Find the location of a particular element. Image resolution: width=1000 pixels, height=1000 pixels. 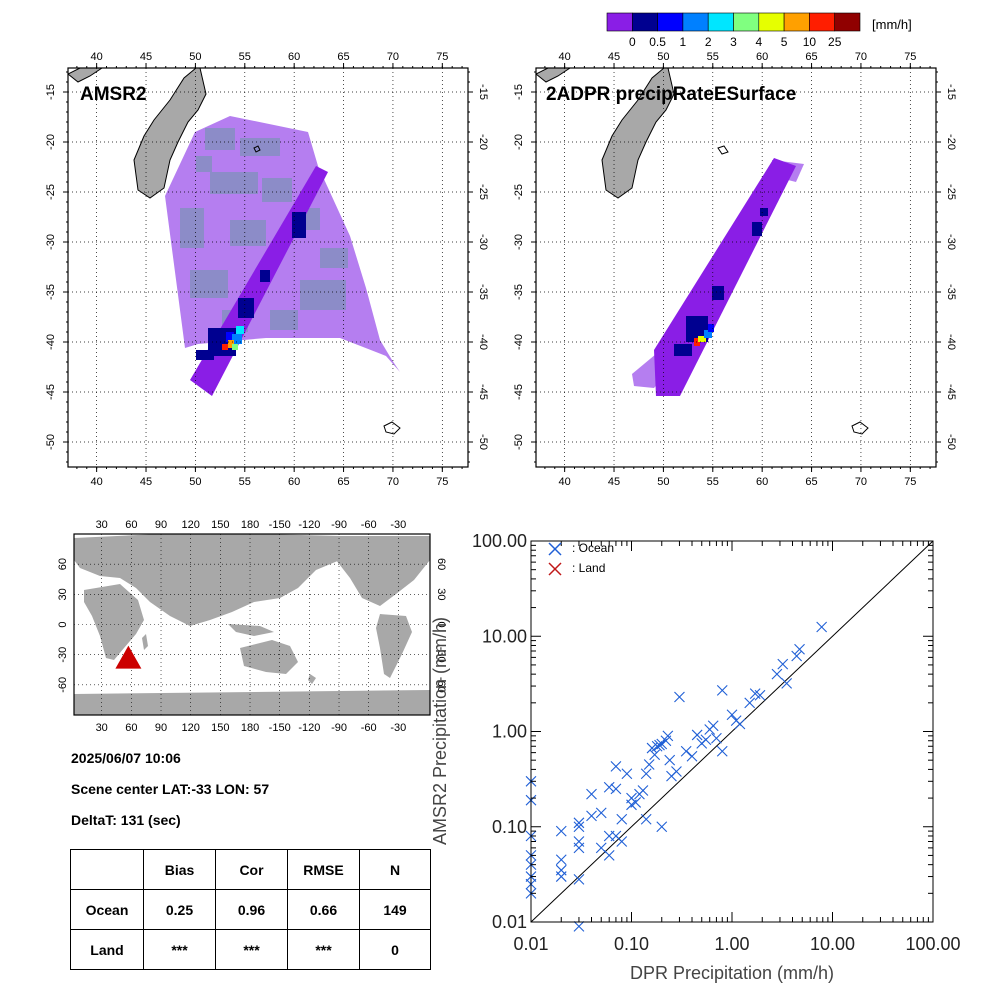

stats-header-blank is located at coordinates (107, 869).